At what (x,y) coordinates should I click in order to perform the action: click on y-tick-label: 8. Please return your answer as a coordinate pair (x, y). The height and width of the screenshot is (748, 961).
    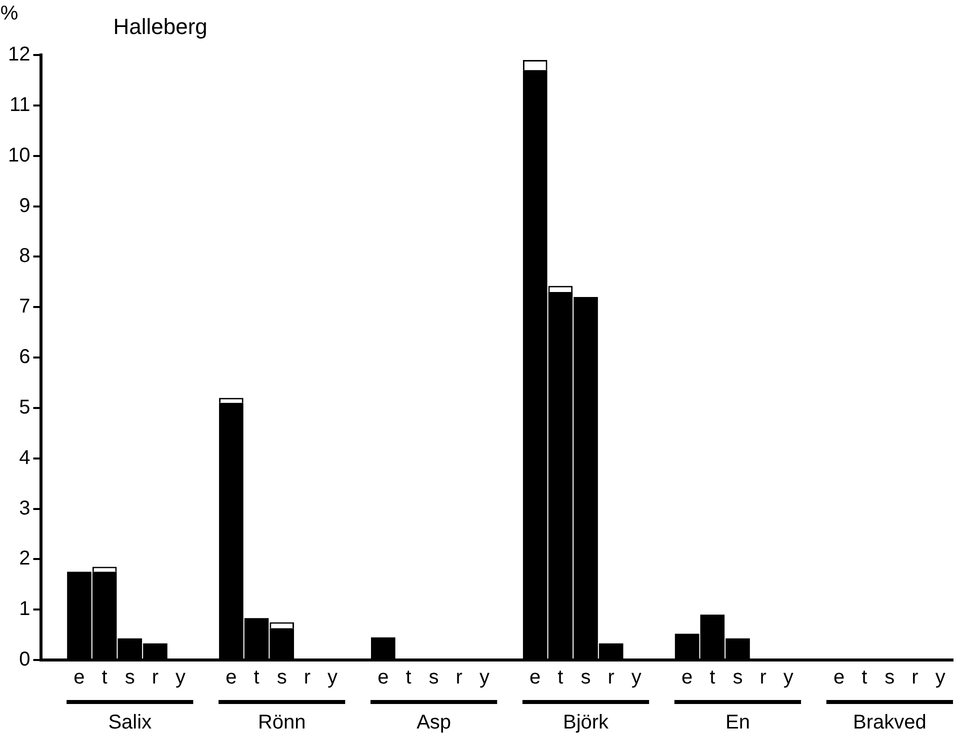
    Looking at the image, I should click on (24, 256).